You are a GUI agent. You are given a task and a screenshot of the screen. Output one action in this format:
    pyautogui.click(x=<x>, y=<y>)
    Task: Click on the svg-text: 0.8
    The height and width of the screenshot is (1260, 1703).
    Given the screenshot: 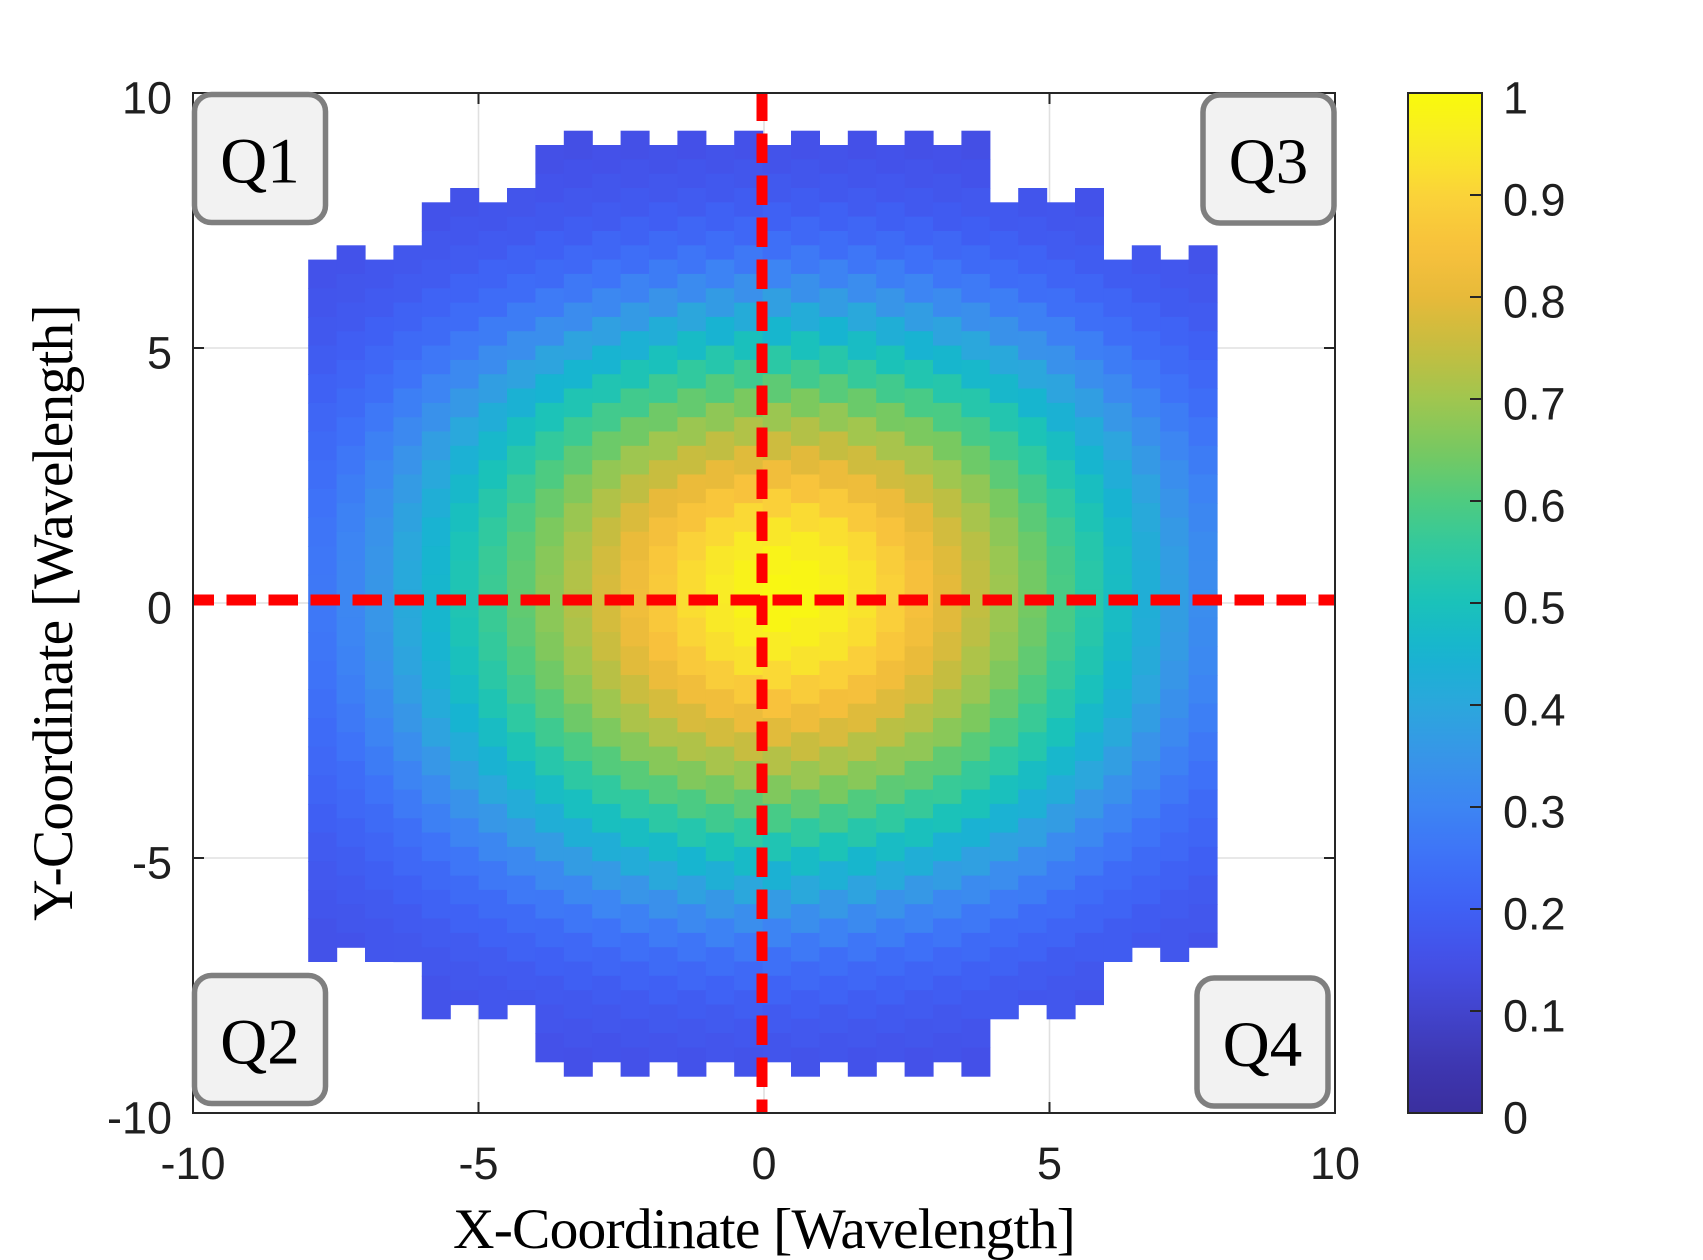 What is the action you would take?
    pyautogui.click(x=1534, y=302)
    